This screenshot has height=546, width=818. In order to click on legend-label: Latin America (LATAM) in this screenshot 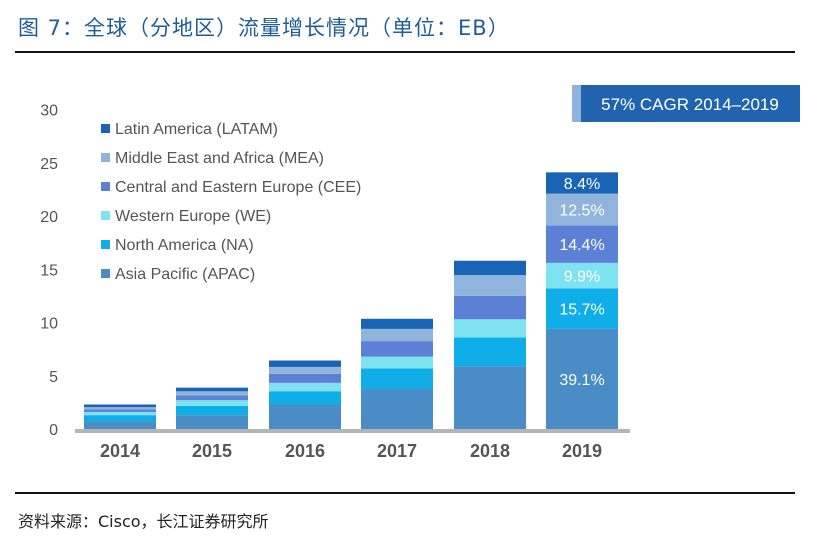, I will do `click(196, 129)`.